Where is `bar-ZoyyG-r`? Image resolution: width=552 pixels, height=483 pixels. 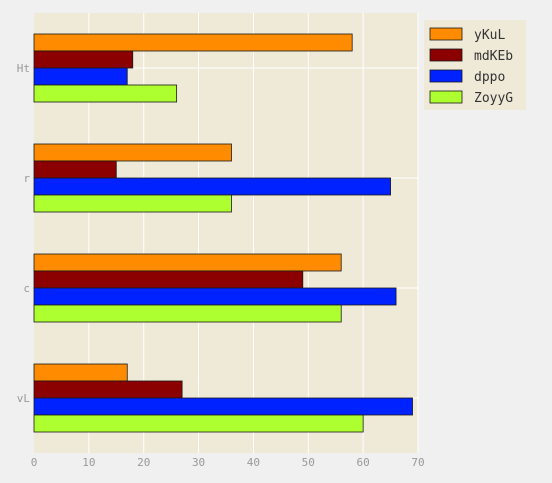
bar-ZoyyG-r is located at coordinates (132, 203).